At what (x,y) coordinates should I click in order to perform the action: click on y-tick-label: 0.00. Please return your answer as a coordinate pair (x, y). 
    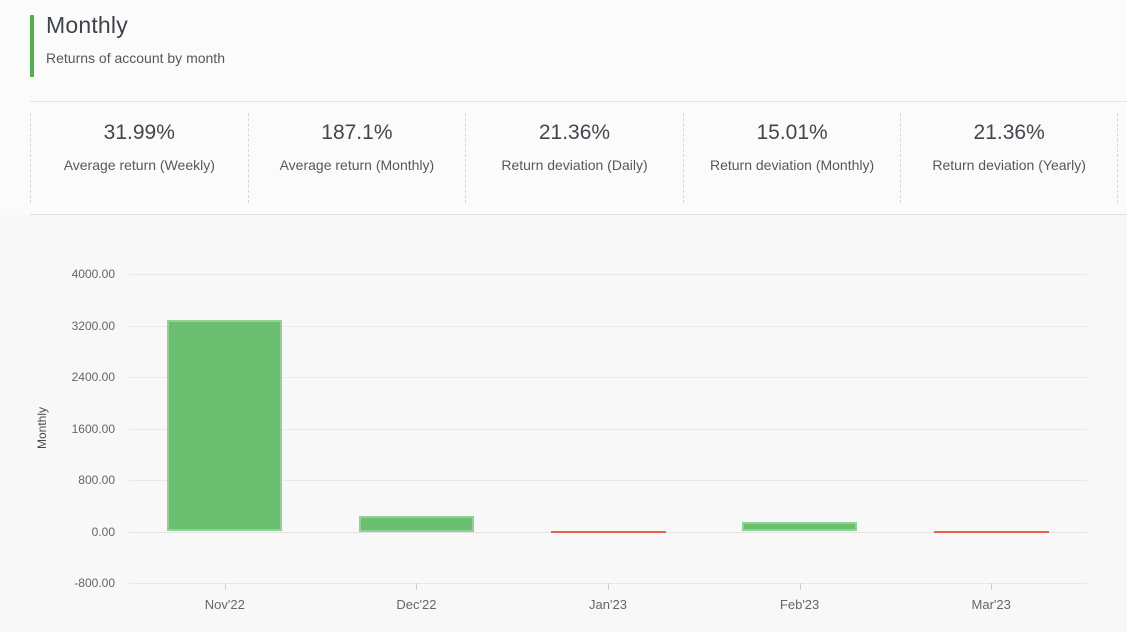
    Looking at the image, I should click on (103, 531).